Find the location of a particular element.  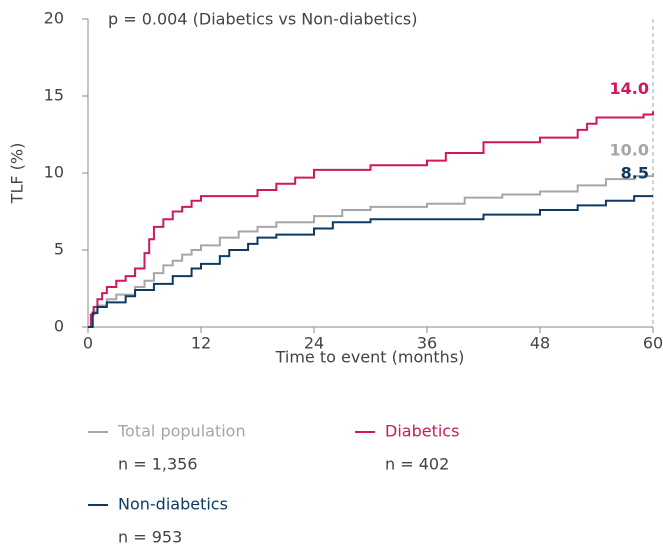

annotation: p = 0.004 (Diabetics vs Non-diabetics) is located at coordinates (262, 19).